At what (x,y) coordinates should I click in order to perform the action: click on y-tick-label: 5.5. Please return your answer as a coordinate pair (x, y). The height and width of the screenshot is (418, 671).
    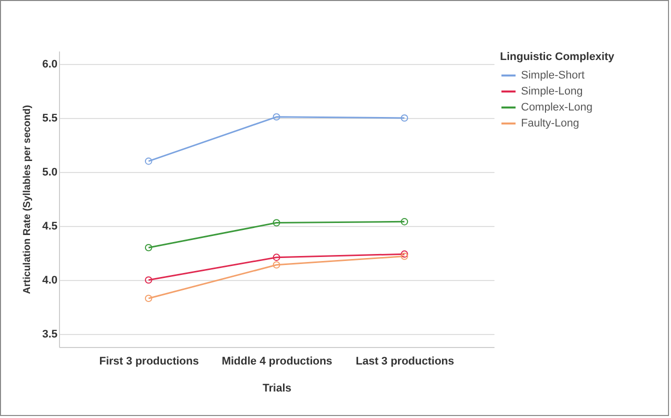
    Looking at the image, I should click on (50, 118).